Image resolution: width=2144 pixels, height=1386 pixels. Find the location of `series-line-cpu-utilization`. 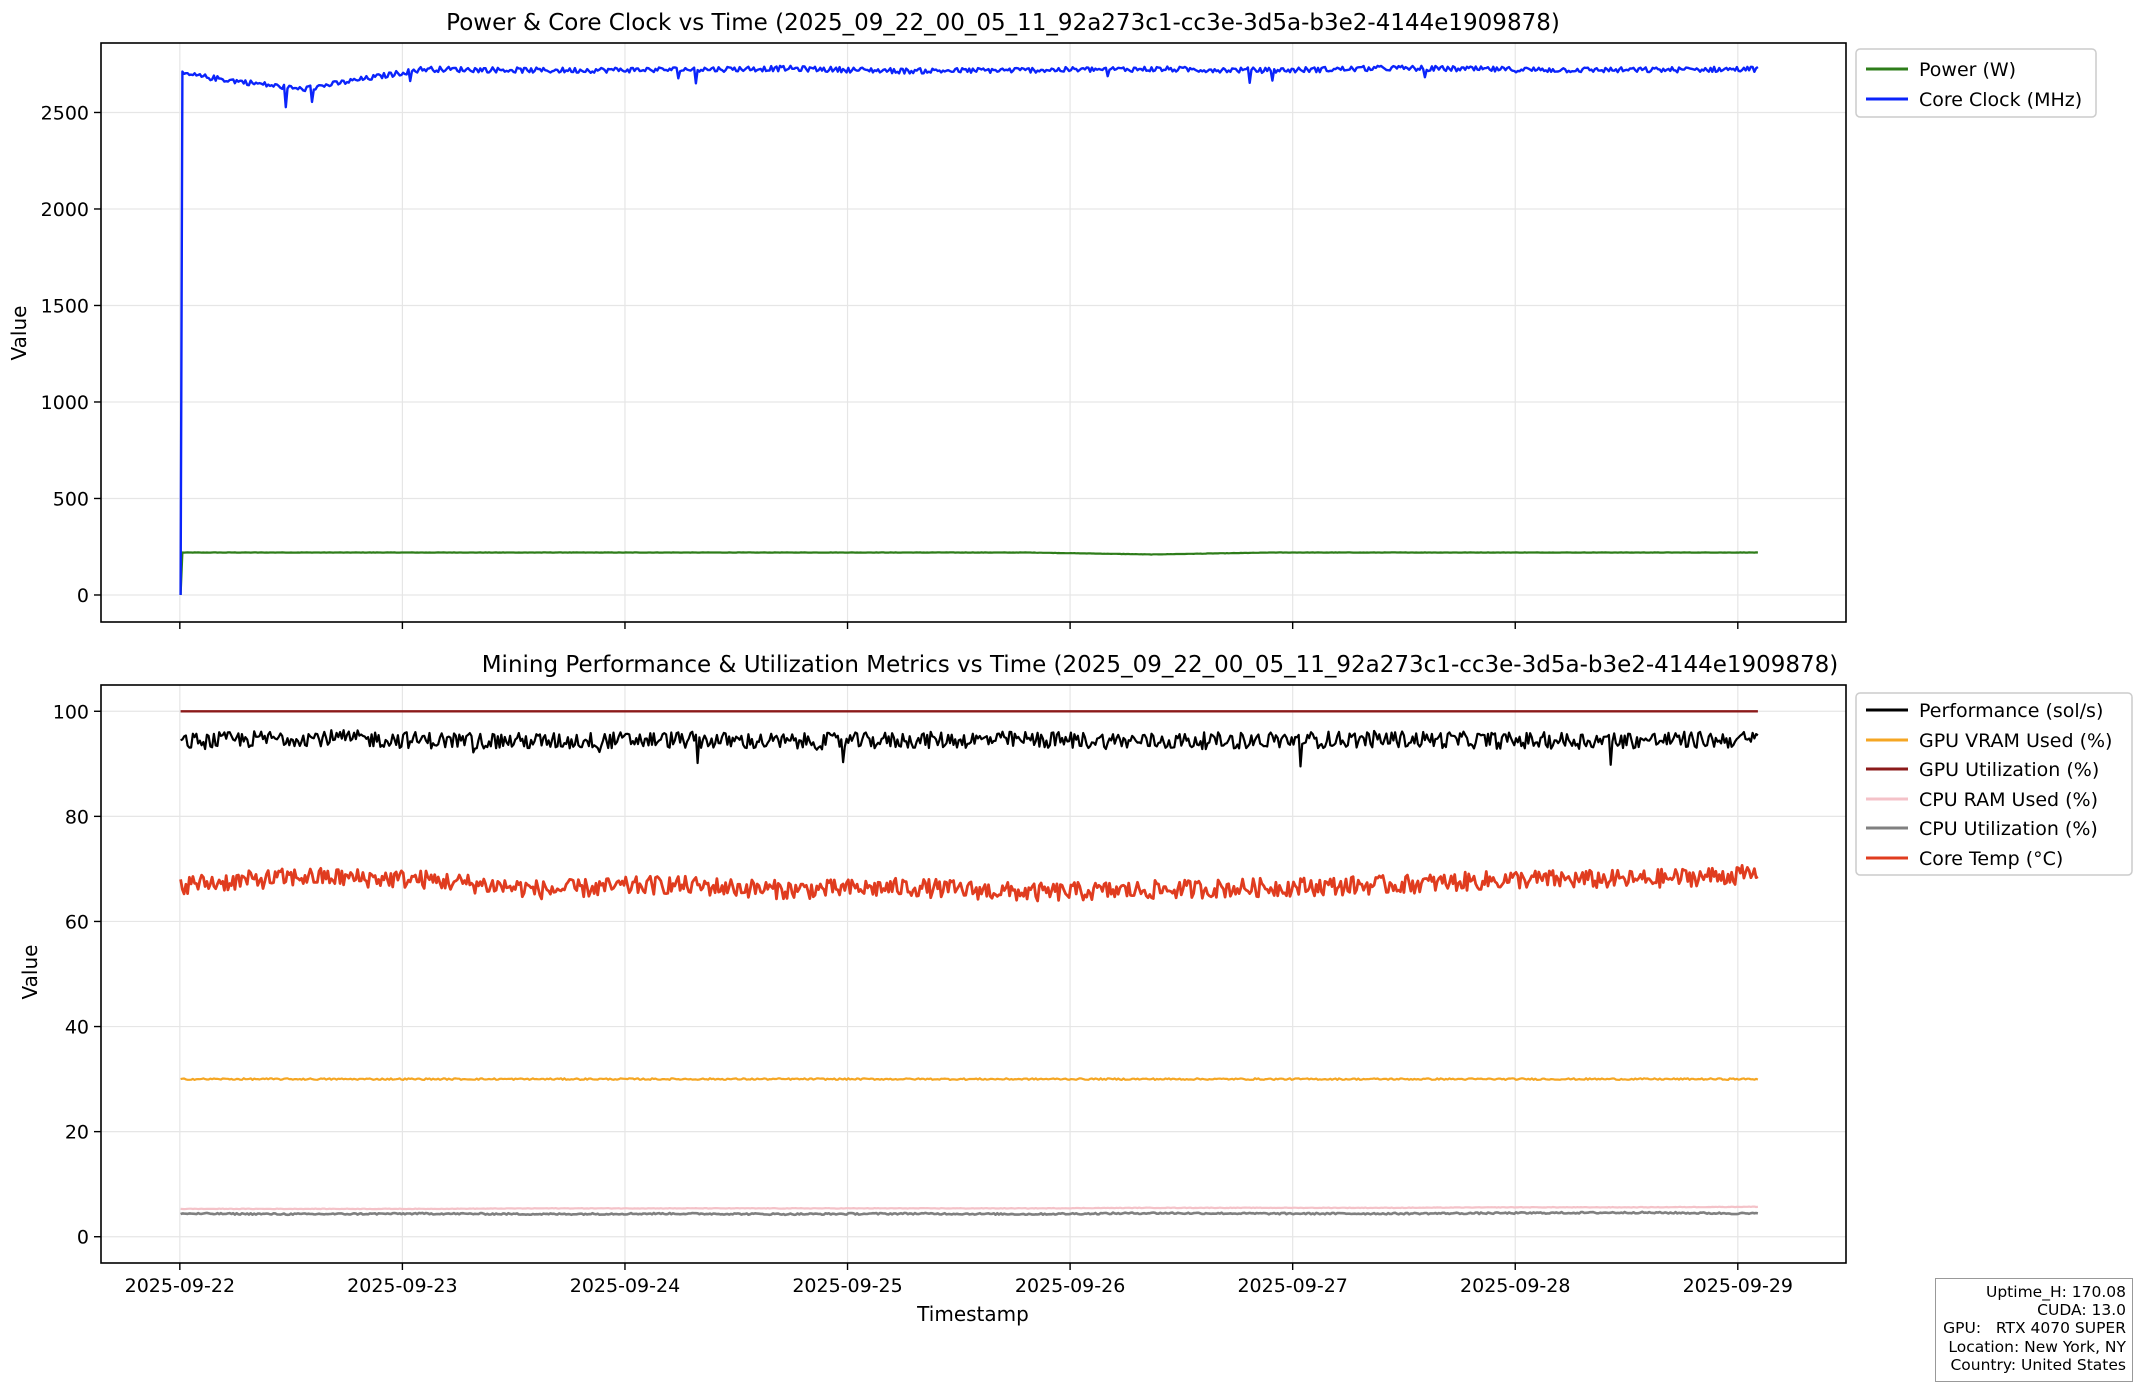

series-line-cpu-utilization is located at coordinates (969, 1213).